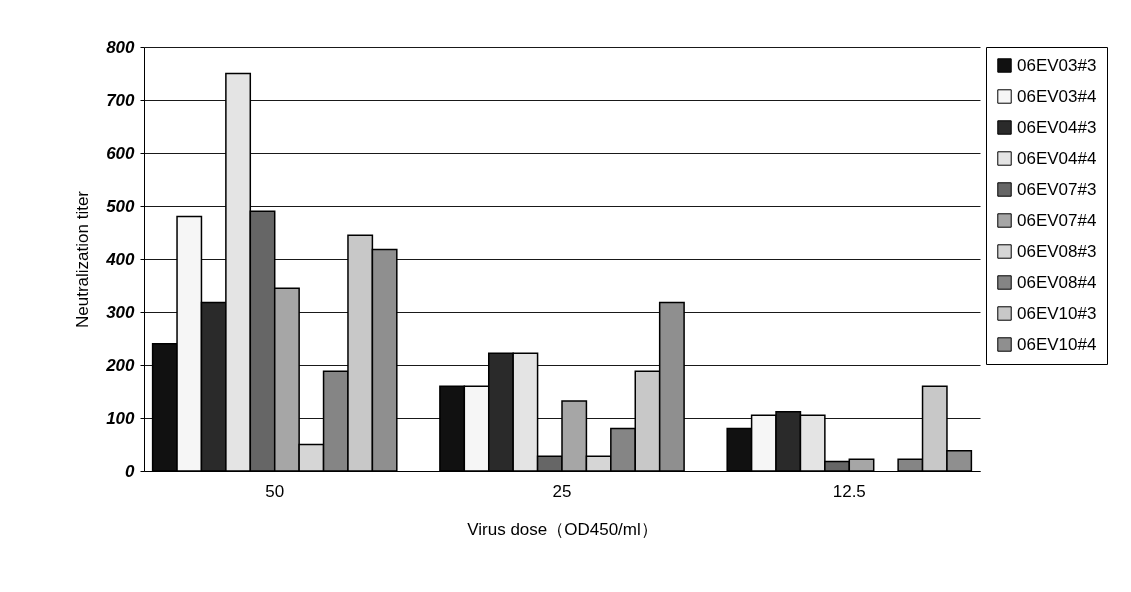 This screenshot has width=1131, height=592. What do you see at coordinates (1057, 282) in the screenshot?
I see `legend-label: 06EV08#4` at bounding box center [1057, 282].